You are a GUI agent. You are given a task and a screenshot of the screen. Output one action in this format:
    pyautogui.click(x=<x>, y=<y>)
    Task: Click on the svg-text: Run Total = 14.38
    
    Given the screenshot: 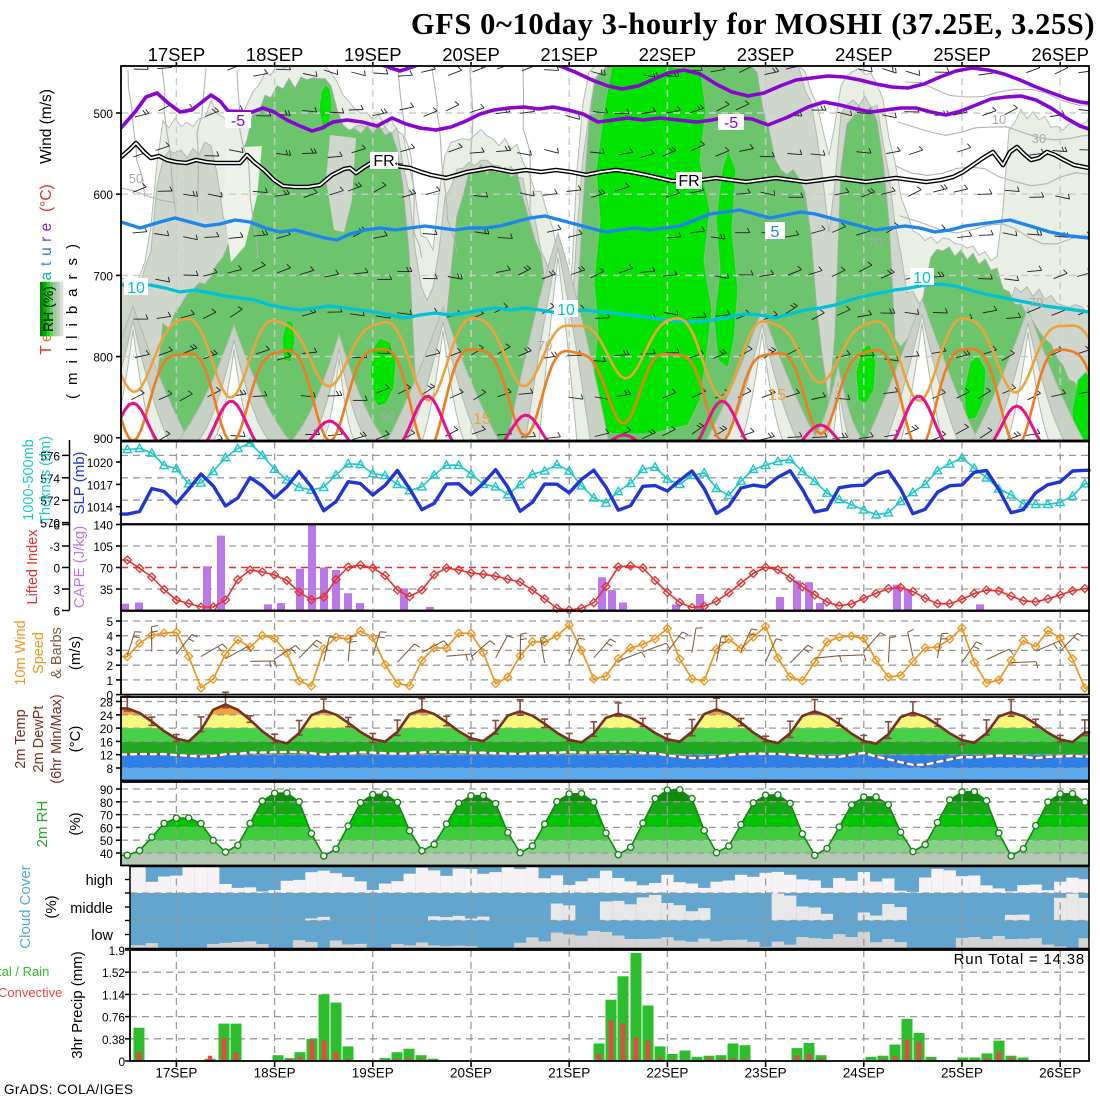 What is the action you would take?
    pyautogui.click(x=1019, y=959)
    